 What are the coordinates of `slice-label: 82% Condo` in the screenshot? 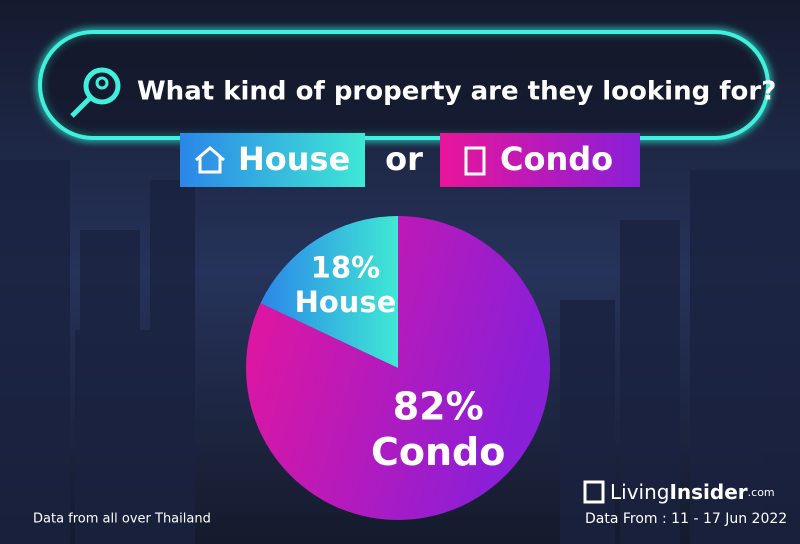 It's located at (438, 429).